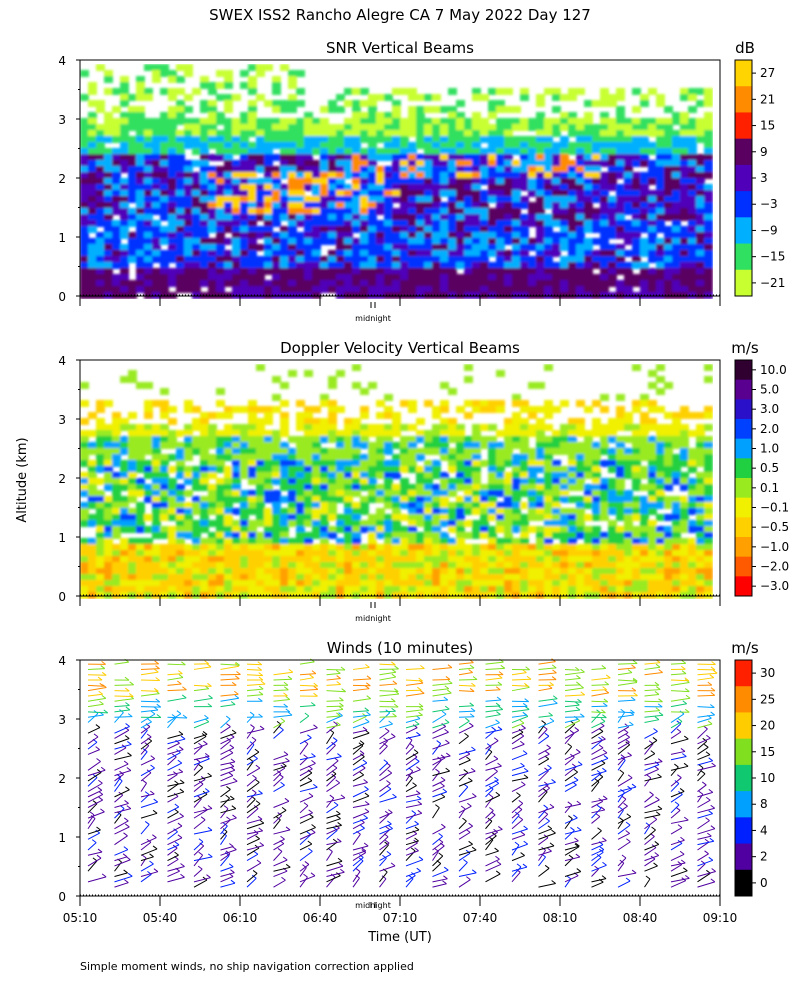 The height and width of the screenshot is (1000, 800). What do you see at coordinates (769, 390) in the screenshot?
I see `colorbar-tick-label: 5.0` at bounding box center [769, 390].